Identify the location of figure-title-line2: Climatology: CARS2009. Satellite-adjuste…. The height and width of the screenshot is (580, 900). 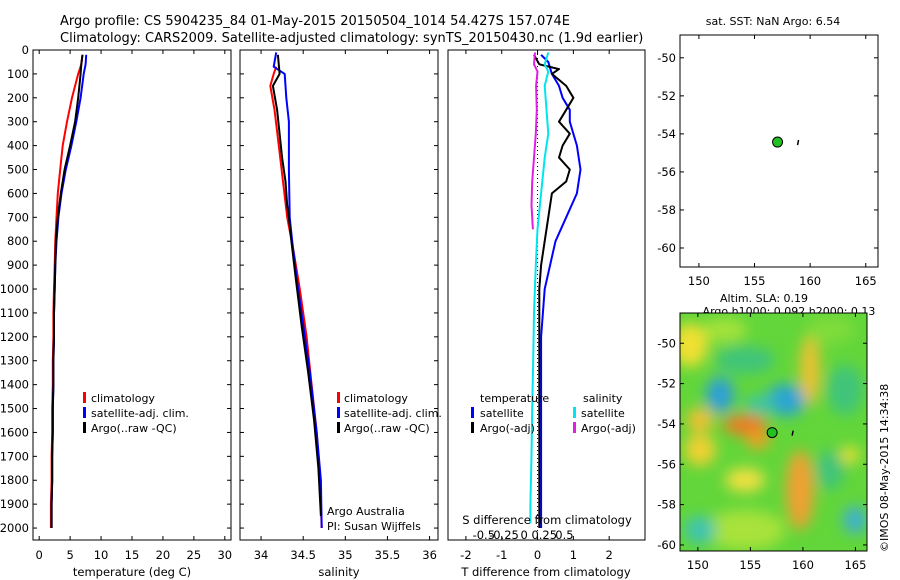
(351, 38).